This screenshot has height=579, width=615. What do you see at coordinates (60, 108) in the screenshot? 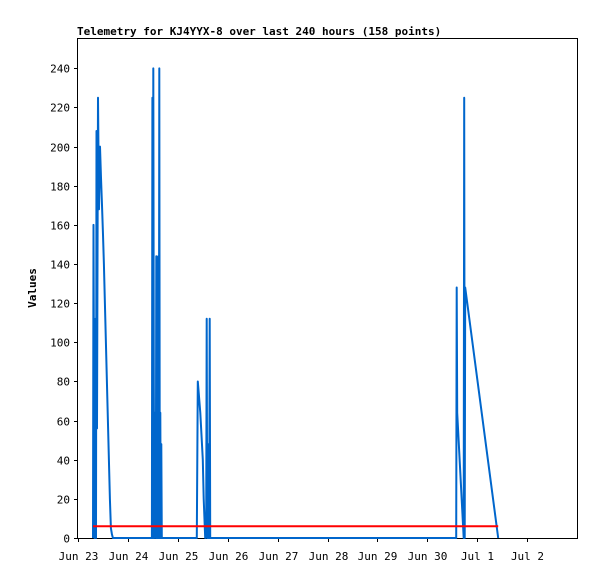
I see `y-tick-label: 220` at bounding box center [60, 108].